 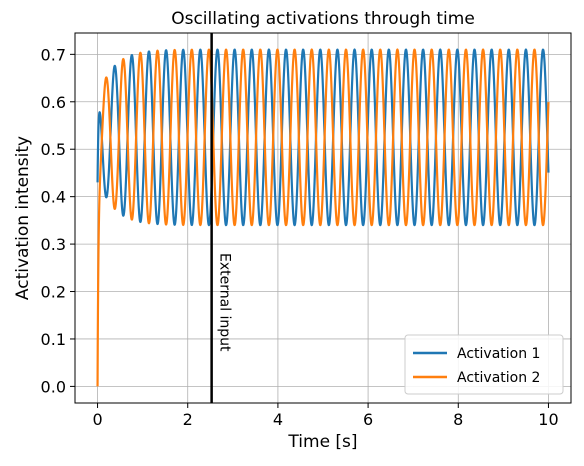 I want to click on x-tick-label: 4, so click(x=278, y=419).